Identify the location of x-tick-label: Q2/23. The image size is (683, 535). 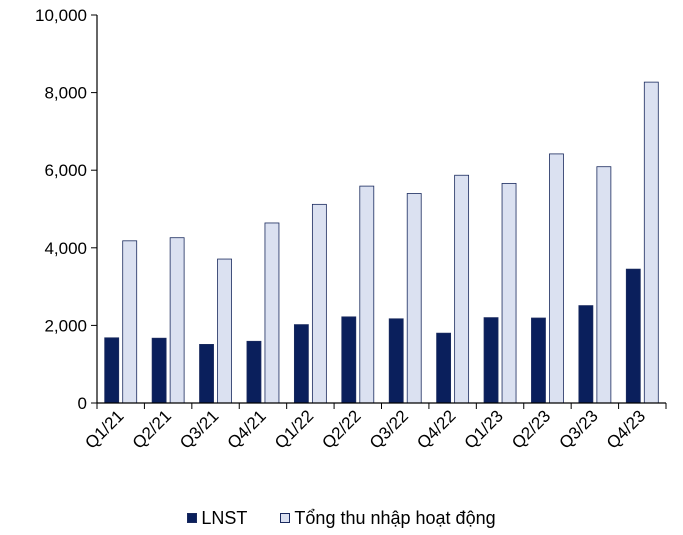
(531, 429).